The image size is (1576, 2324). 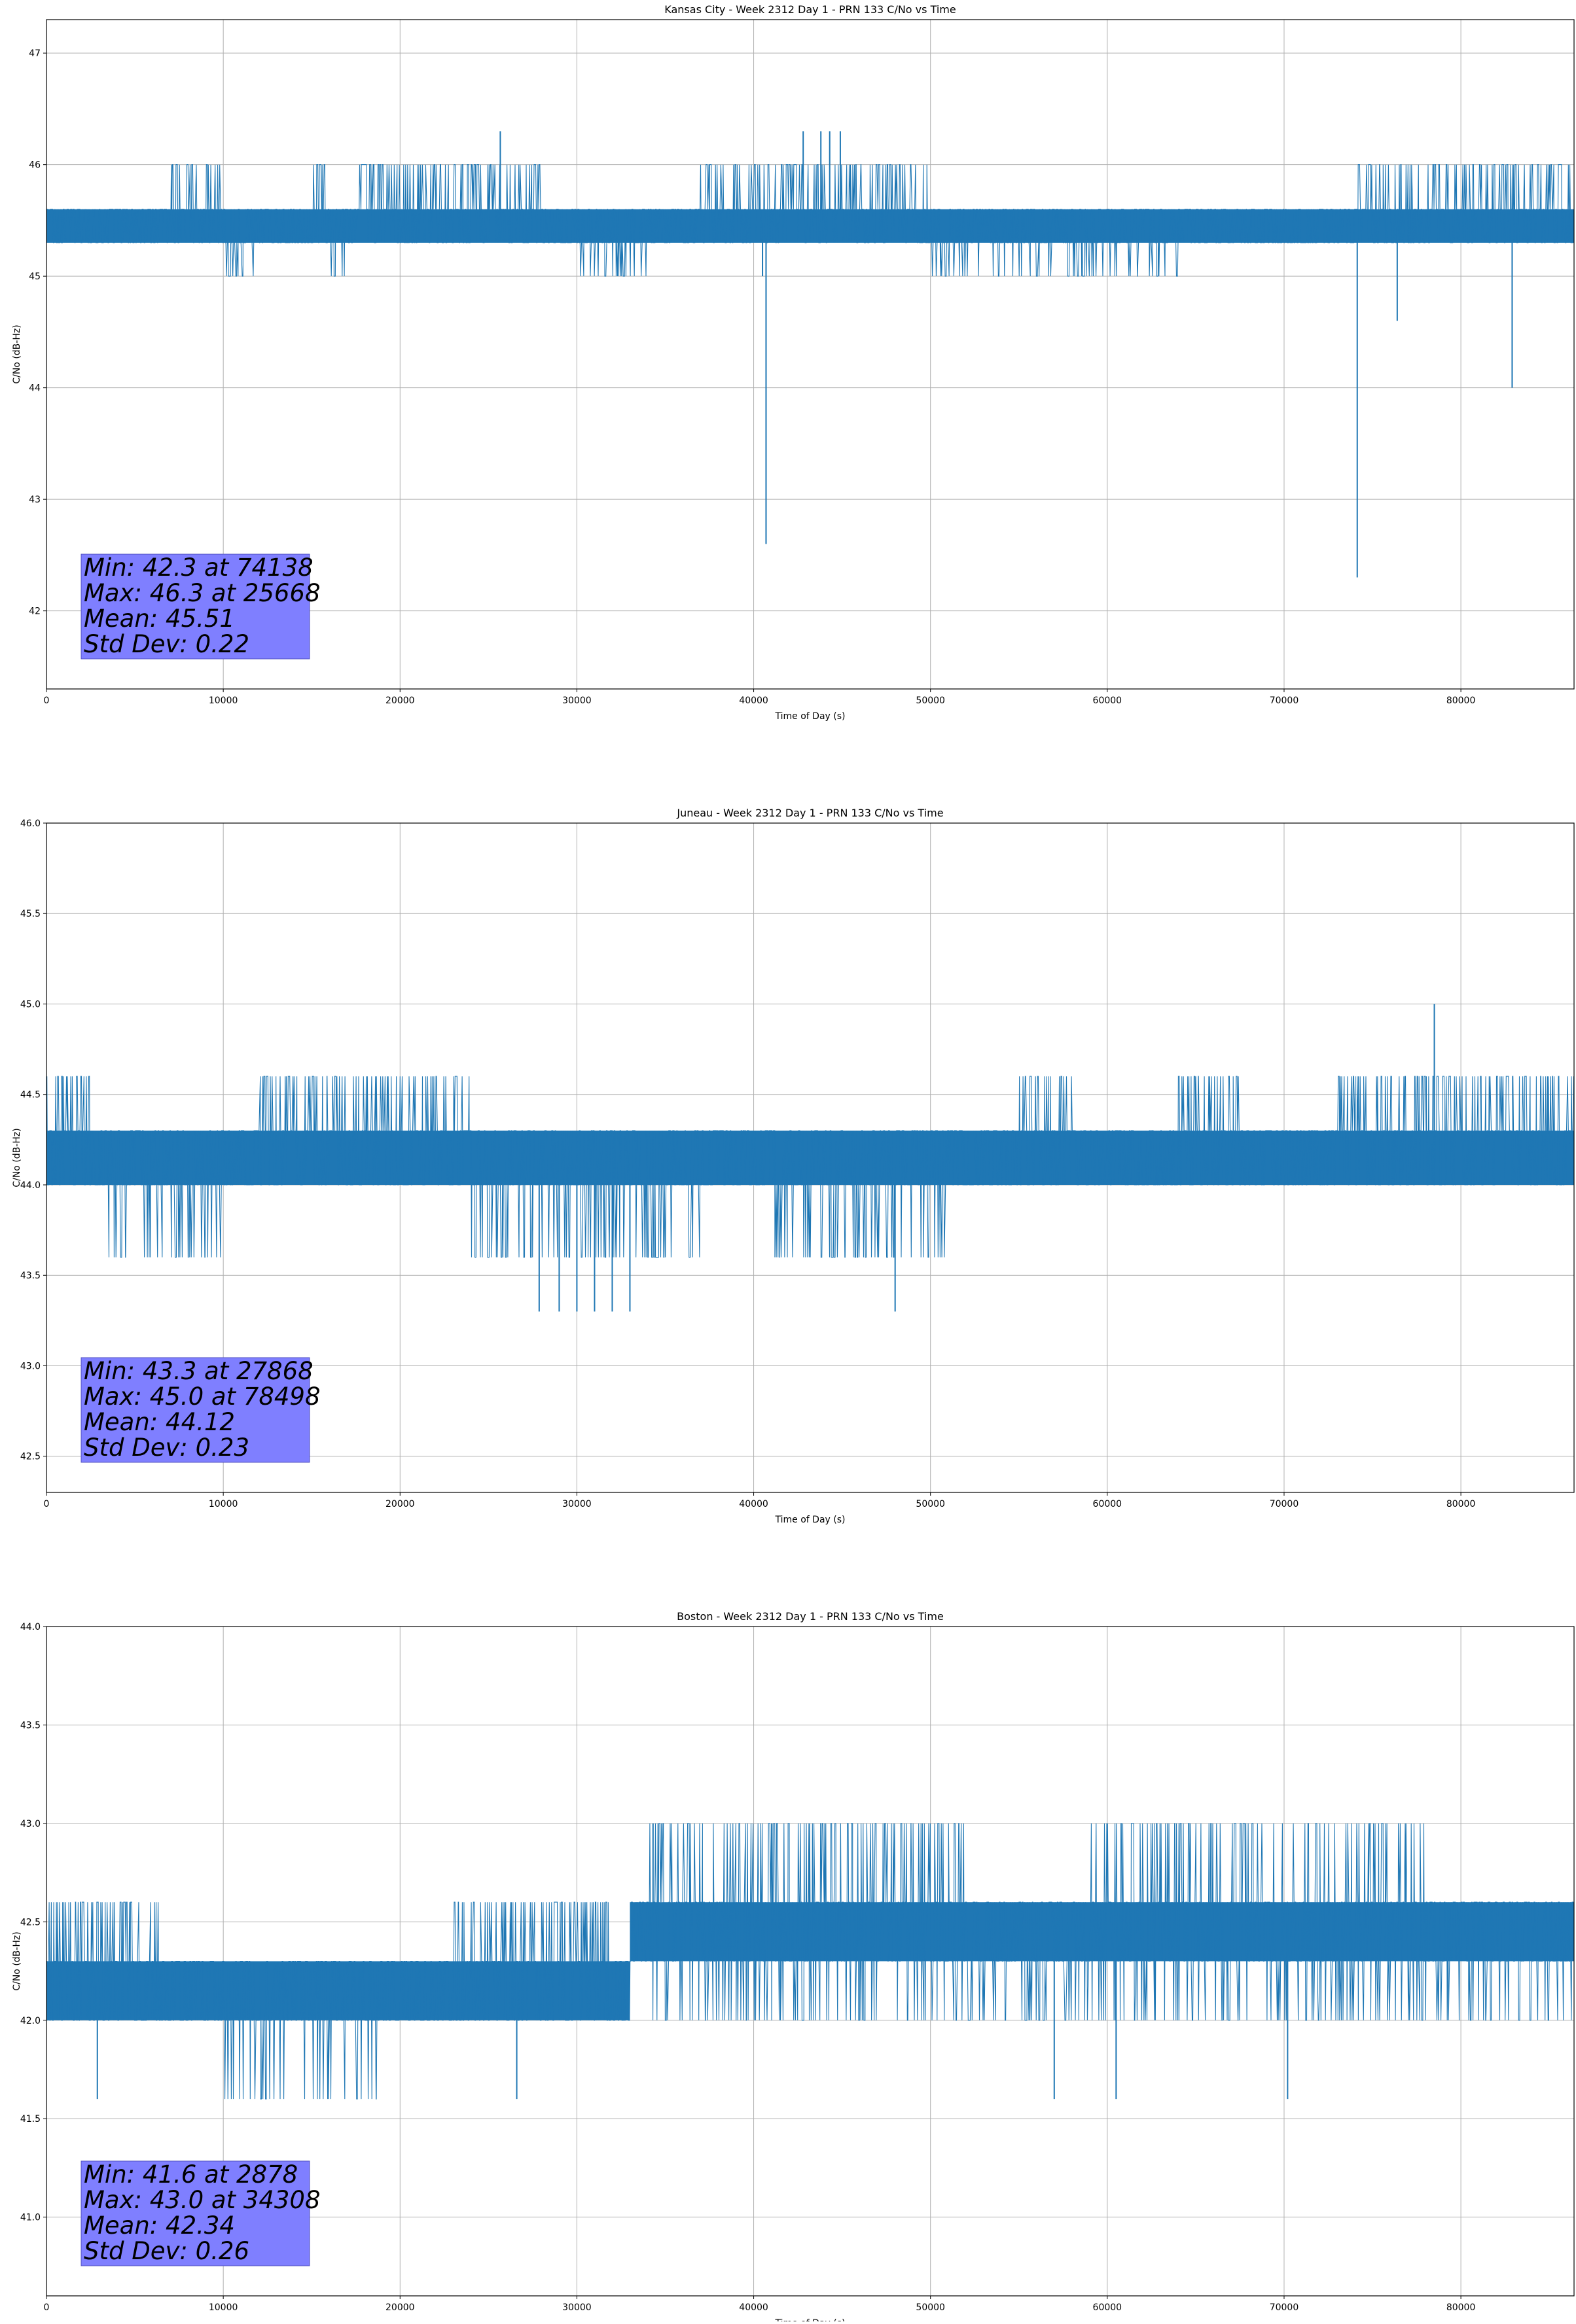 I want to click on y-tick-label: 42.0, so click(x=30, y=2021).